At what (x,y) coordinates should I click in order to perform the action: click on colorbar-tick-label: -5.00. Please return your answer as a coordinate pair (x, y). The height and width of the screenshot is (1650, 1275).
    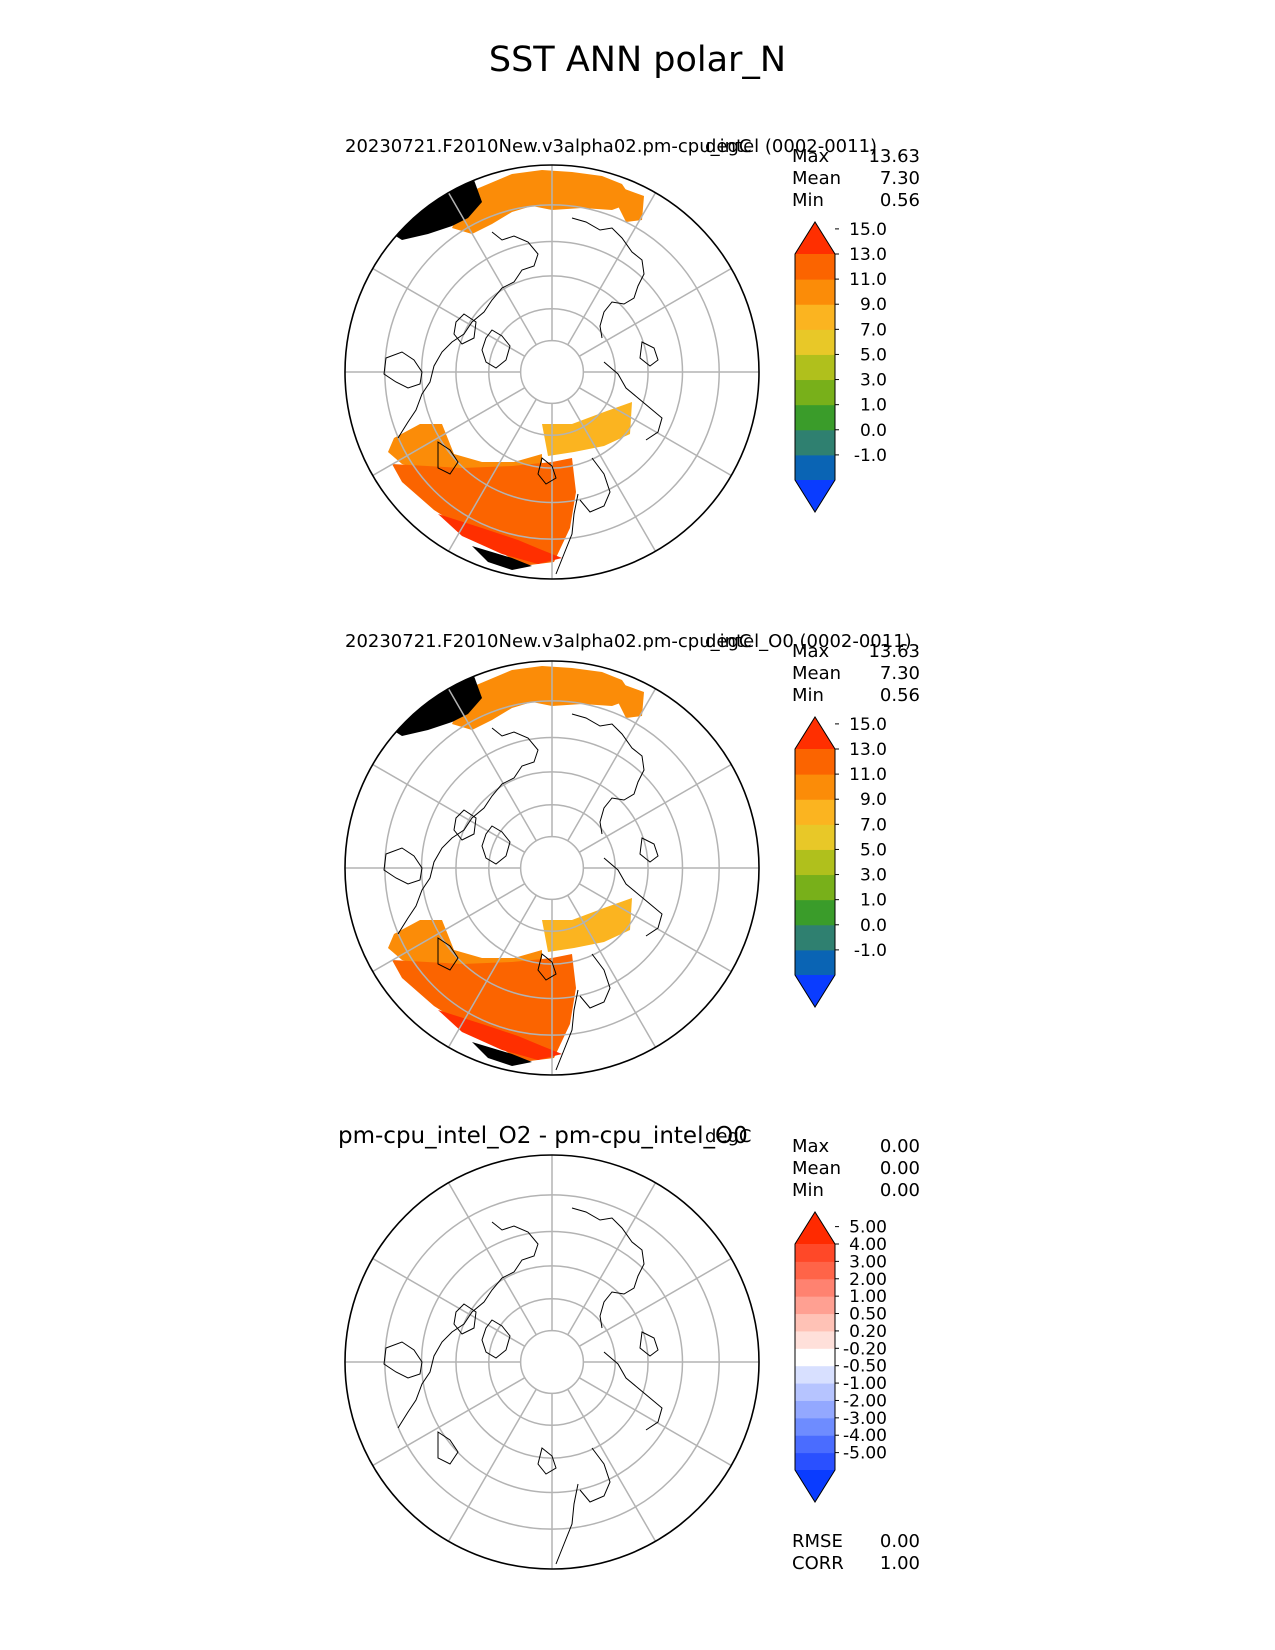
    Looking at the image, I should click on (865, 1454).